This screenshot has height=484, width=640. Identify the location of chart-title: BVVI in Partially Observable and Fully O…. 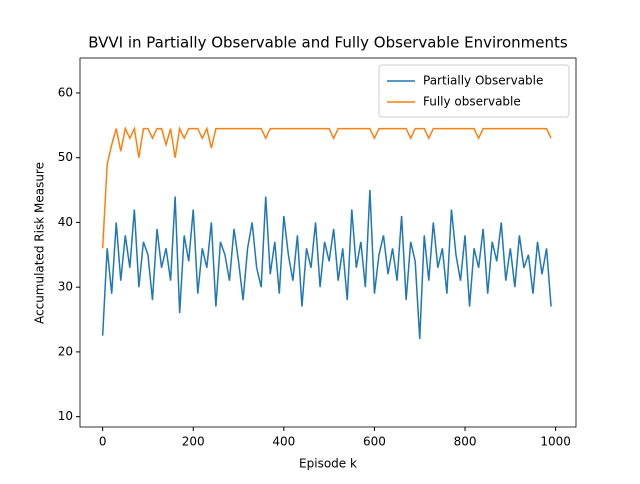
(328, 43).